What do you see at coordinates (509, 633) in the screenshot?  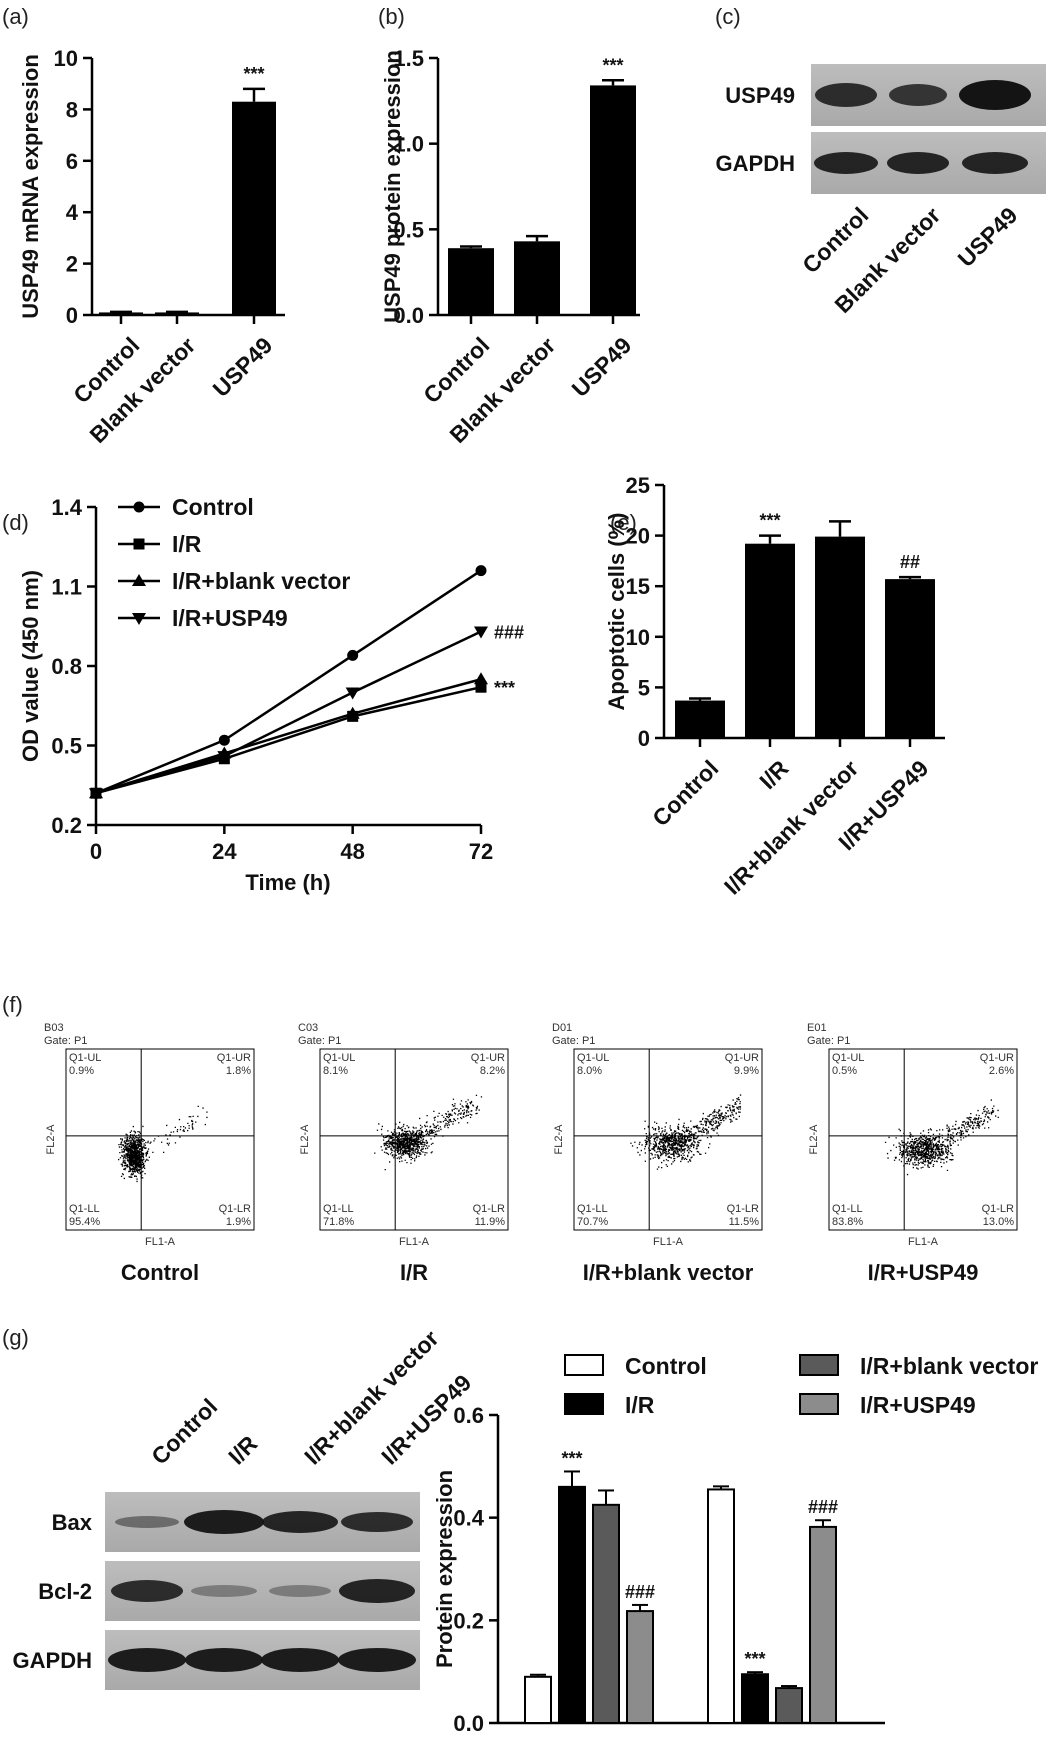 I see `chart-d-significance-label: ###` at bounding box center [509, 633].